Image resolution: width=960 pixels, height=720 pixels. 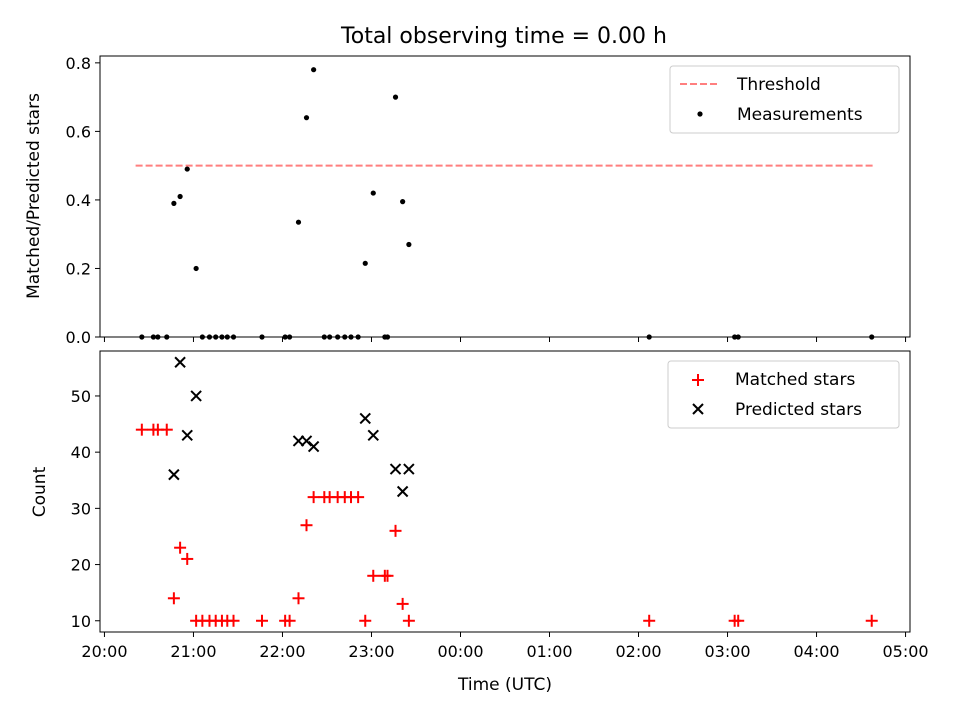 I want to click on y-tick-label: 20, so click(x=81, y=565).